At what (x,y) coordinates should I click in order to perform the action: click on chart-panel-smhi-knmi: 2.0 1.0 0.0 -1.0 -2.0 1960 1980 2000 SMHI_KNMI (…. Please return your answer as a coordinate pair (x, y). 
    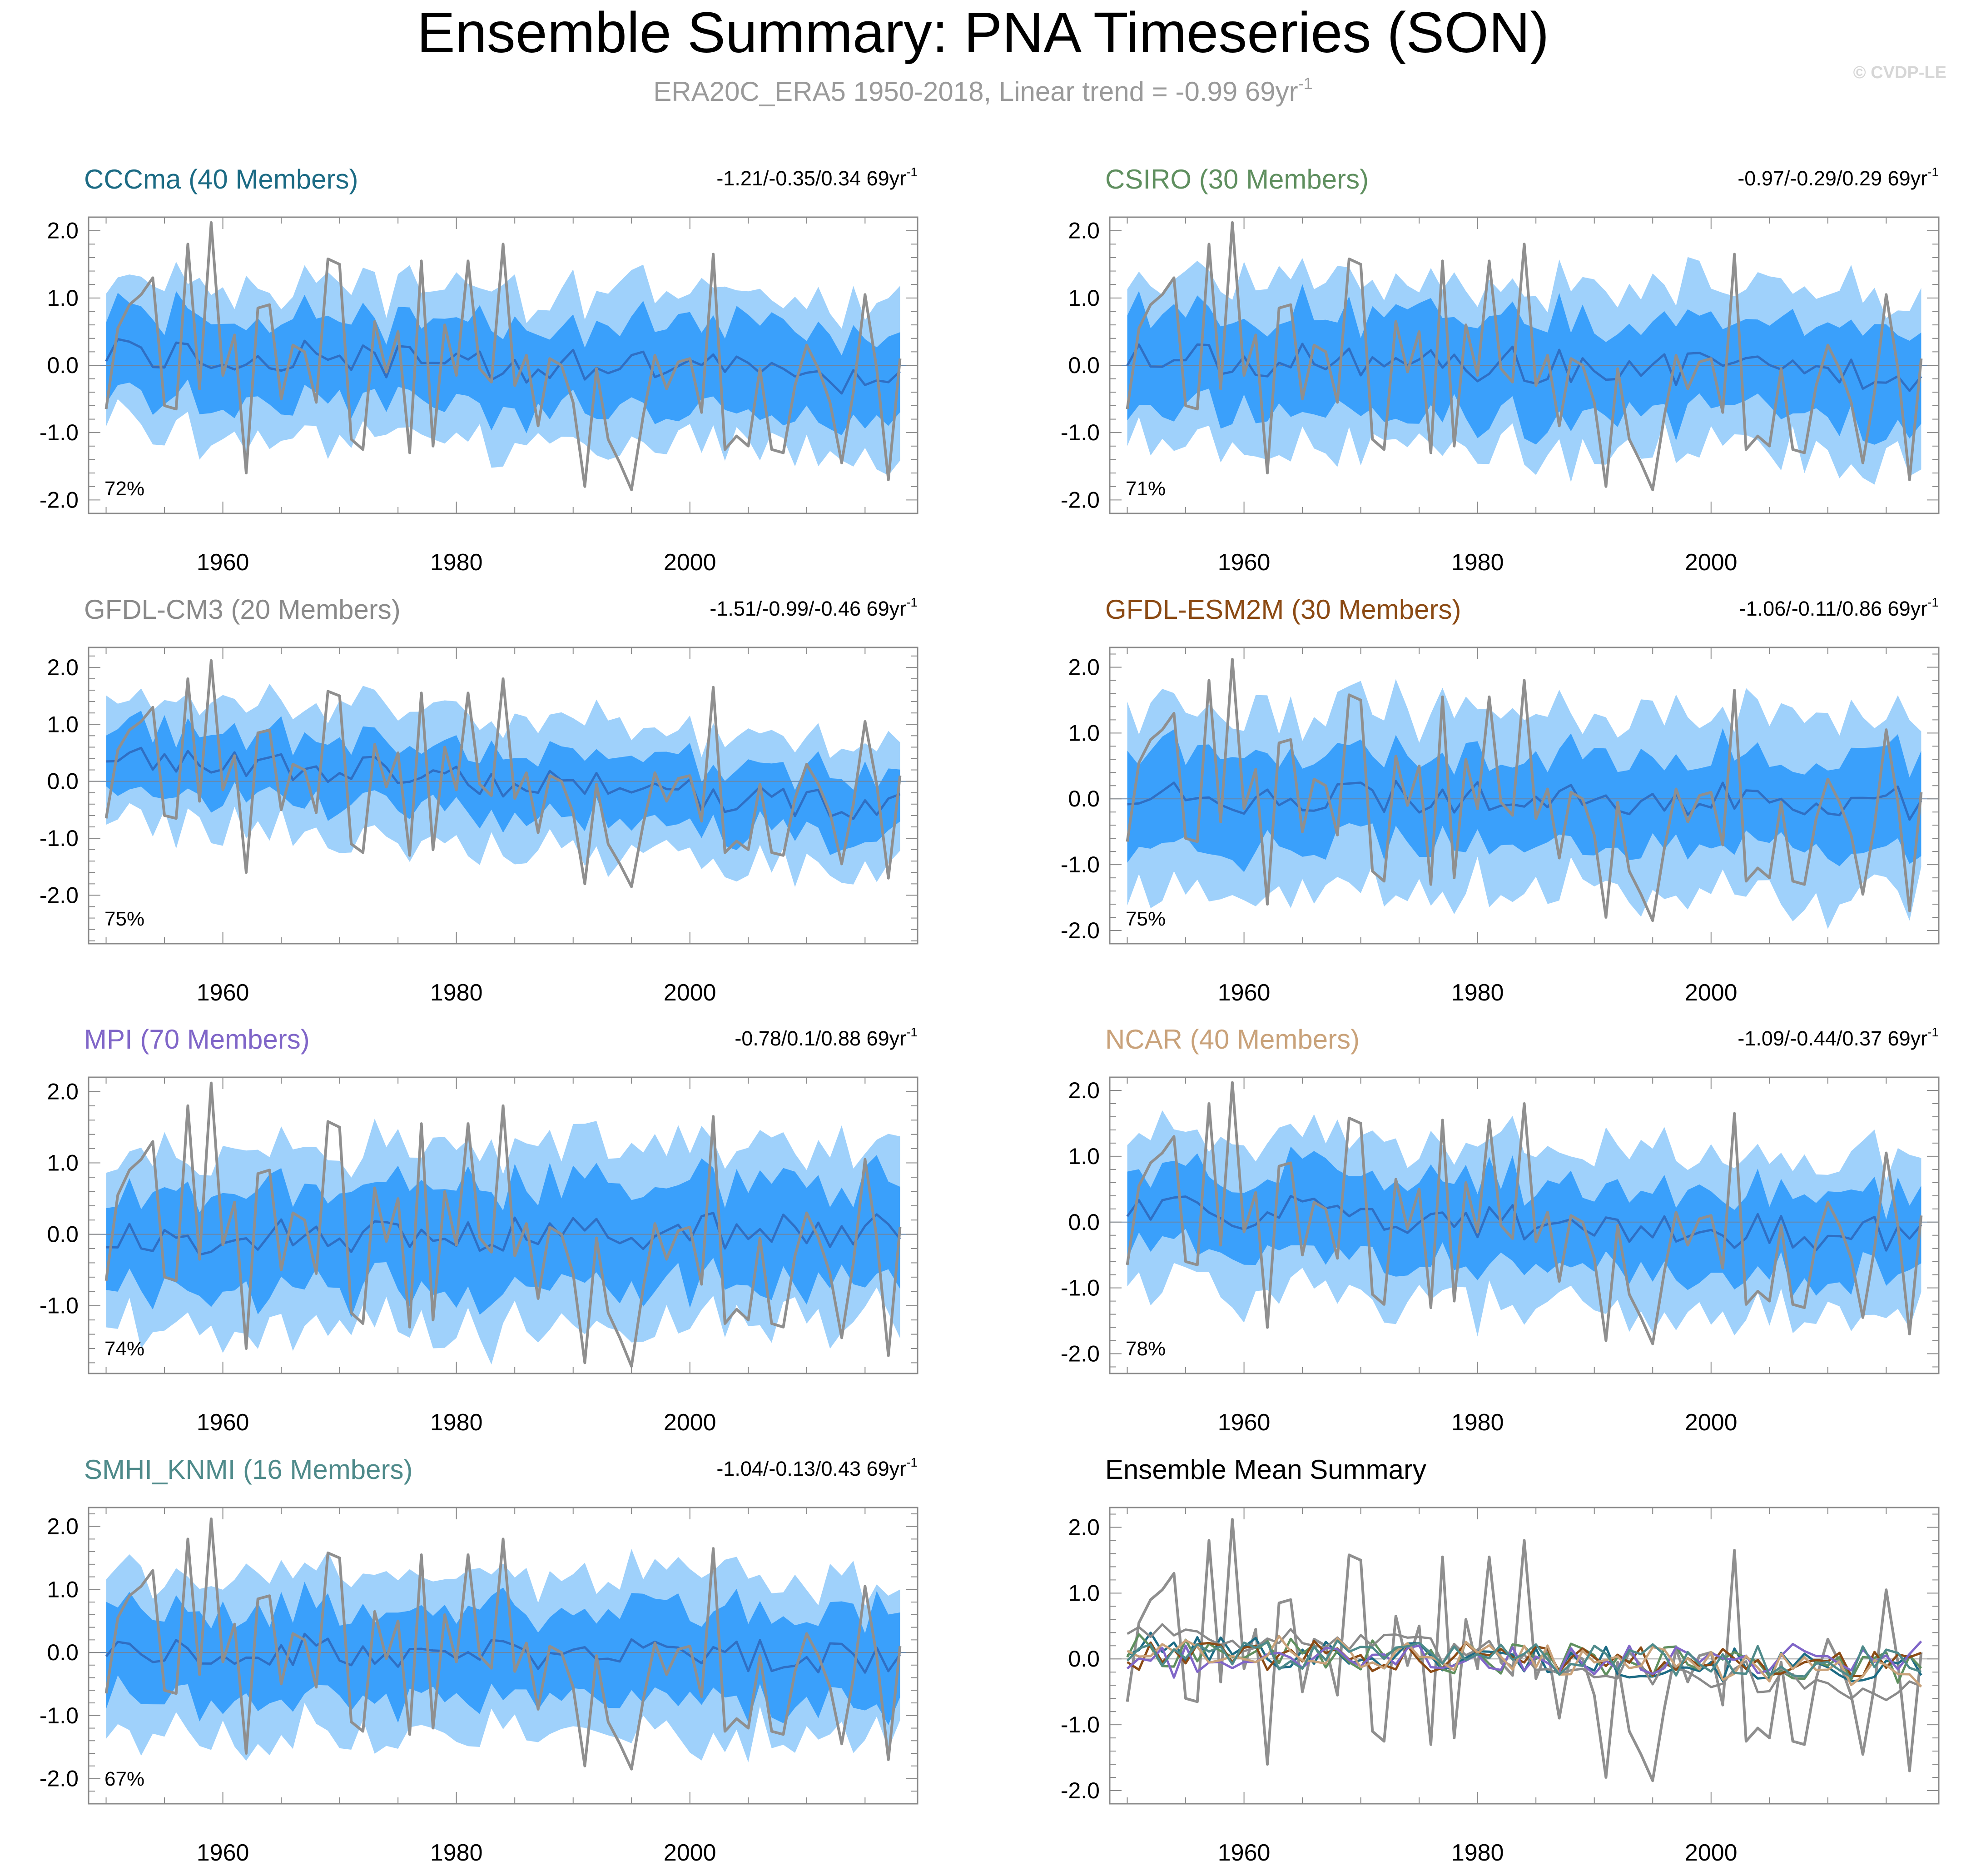
    Looking at the image, I should click on (479, 1660).